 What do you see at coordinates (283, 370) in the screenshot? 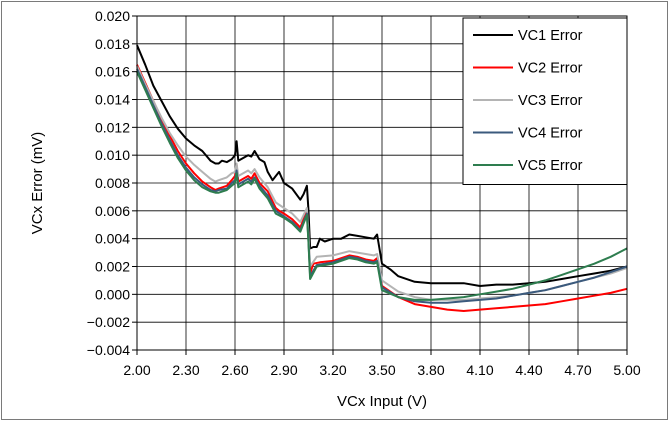
I see `x-tick-label: 2.90` at bounding box center [283, 370].